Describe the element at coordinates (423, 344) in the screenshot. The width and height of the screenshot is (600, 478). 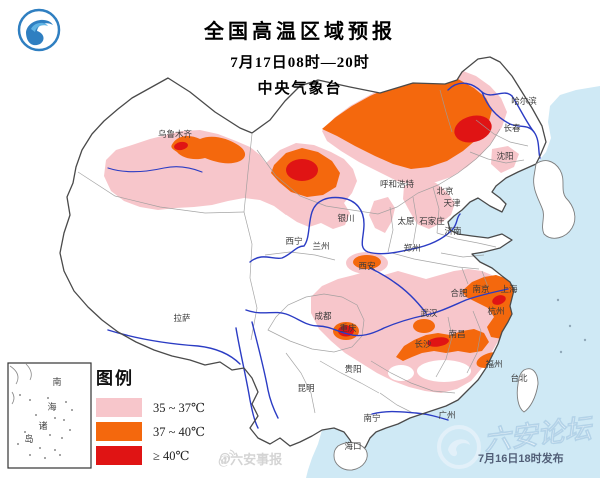
I see `city-label: 长沙` at that location.